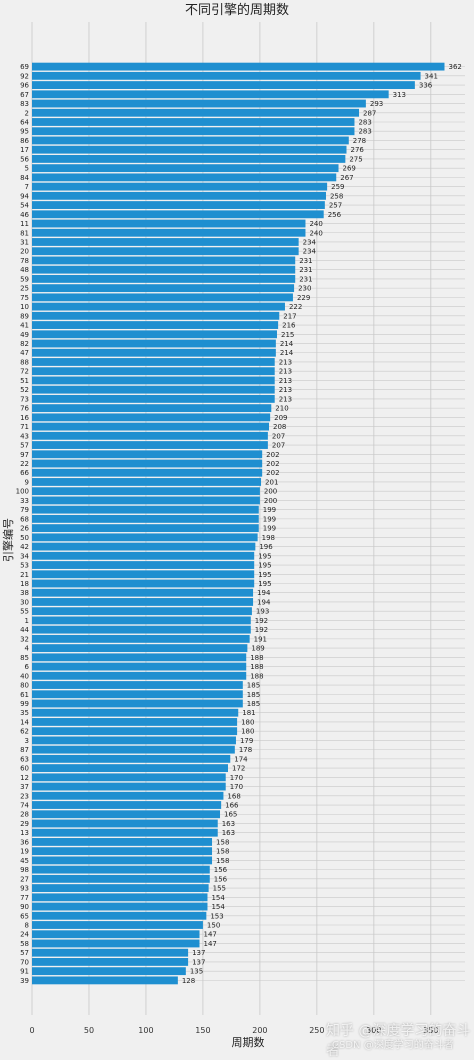 The width and height of the screenshot is (474, 1060). Describe the element at coordinates (285, 372) in the screenshot. I see `value-label: 213` at that location.